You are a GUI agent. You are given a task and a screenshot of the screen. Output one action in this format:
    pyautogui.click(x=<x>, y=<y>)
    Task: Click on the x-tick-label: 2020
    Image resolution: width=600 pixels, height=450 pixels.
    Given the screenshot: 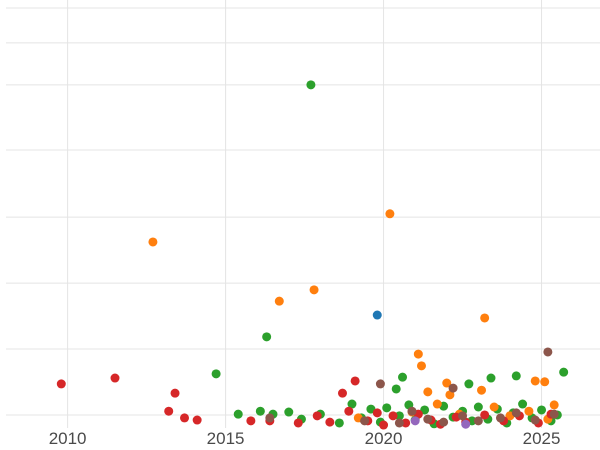 What is the action you would take?
    pyautogui.click(x=384, y=438)
    